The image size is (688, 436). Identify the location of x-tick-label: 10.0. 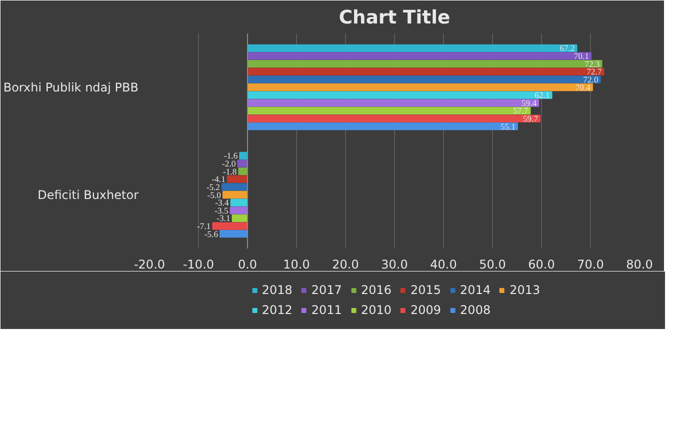
(296, 265).